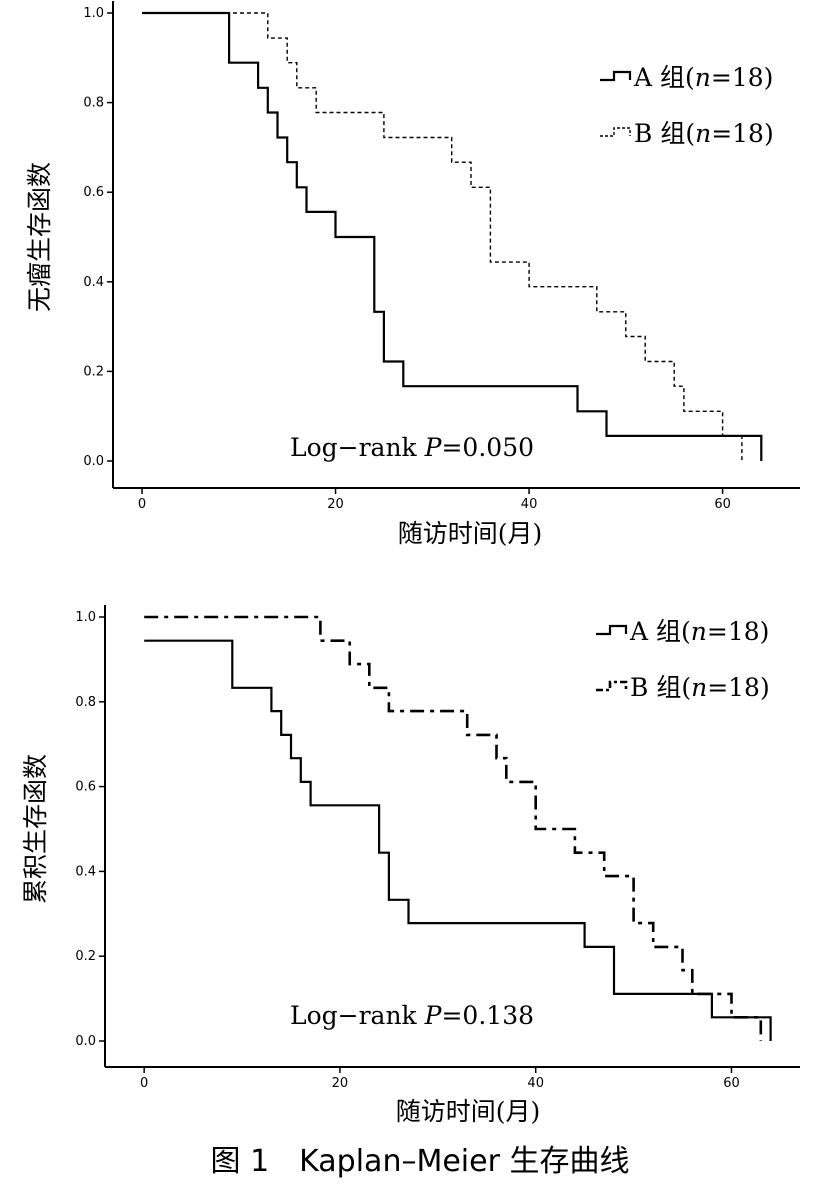  What do you see at coordinates (420, 1161) in the screenshot?
I see `figure-caption: 图 1 Kaplan–Meier 生存曲线` at bounding box center [420, 1161].